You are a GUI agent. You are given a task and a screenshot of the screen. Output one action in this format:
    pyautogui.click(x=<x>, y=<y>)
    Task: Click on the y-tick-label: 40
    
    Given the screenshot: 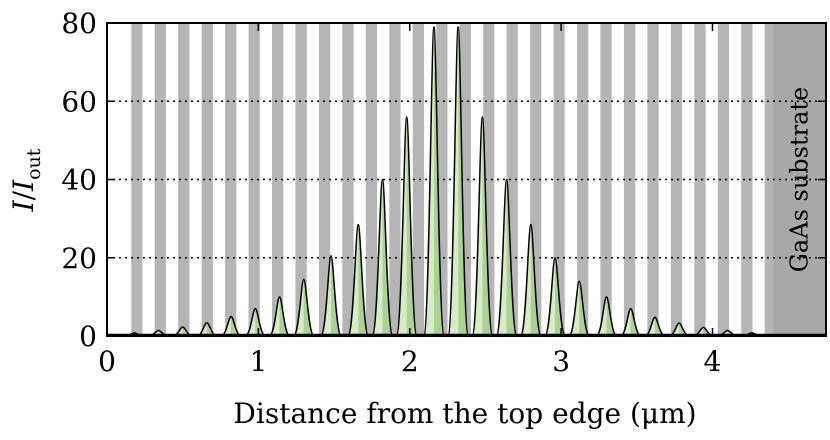 What is the action you would take?
    pyautogui.click(x=79, y=180)
    